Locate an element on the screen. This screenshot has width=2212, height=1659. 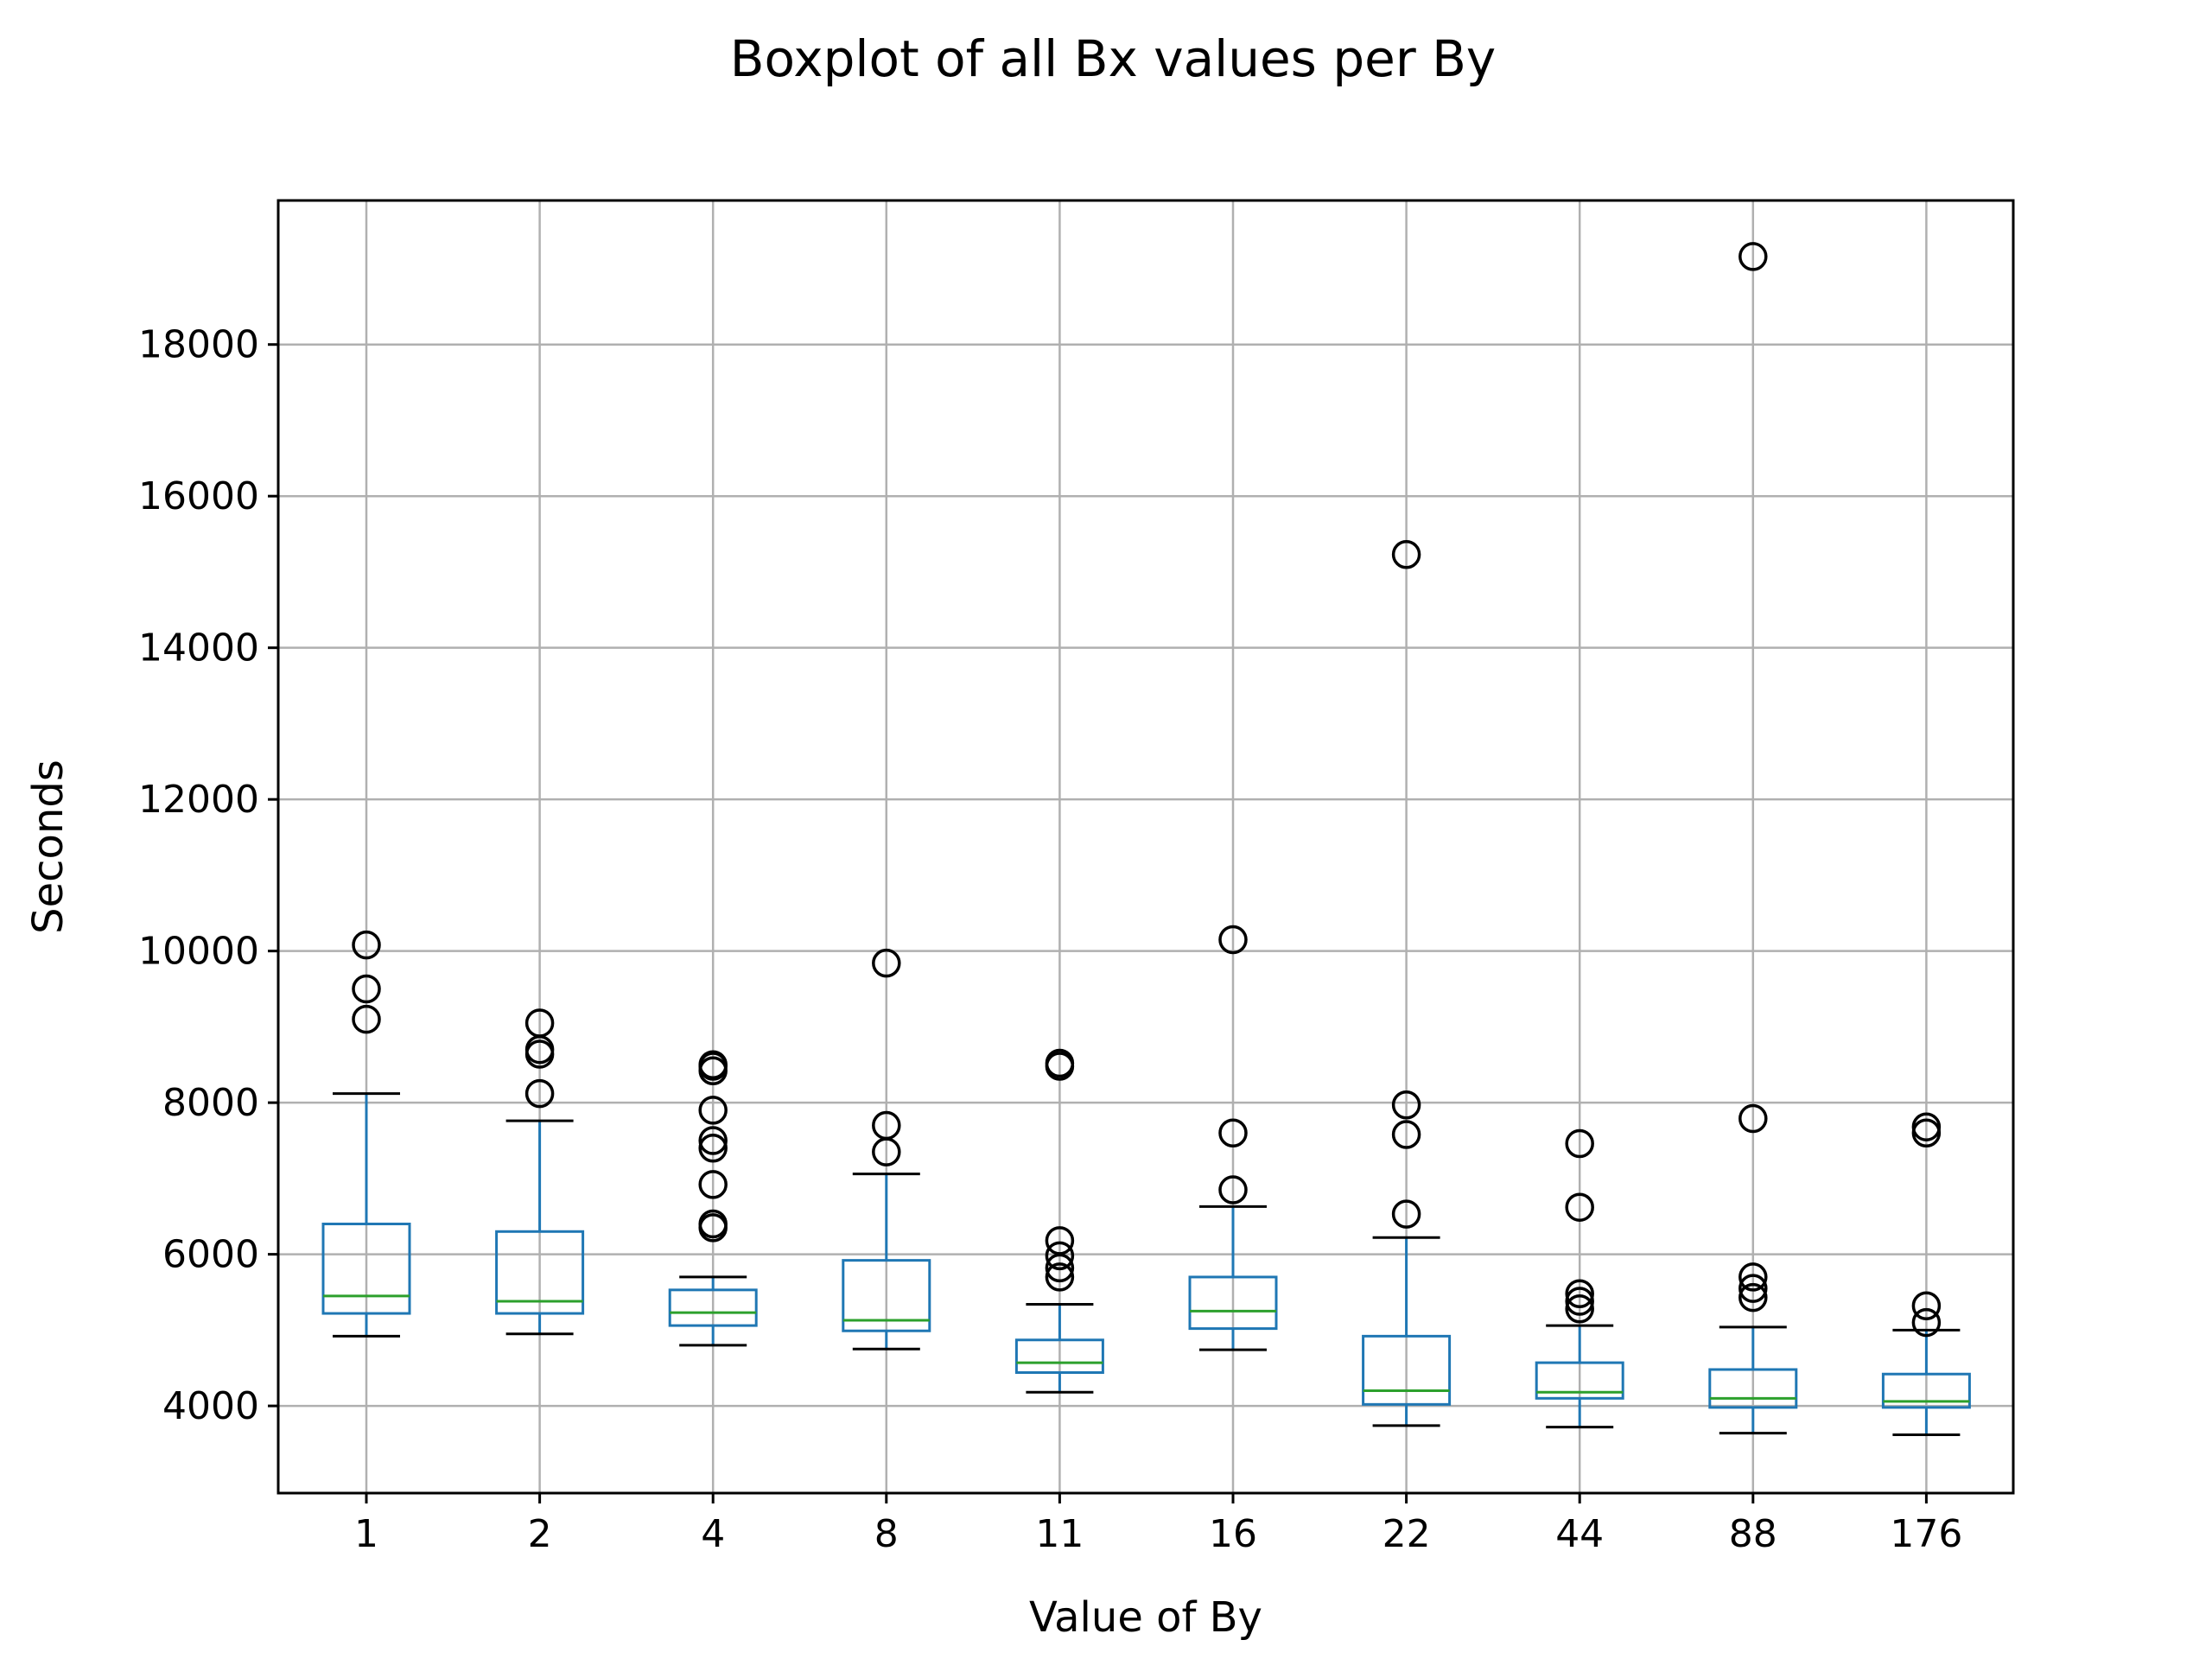
x-tick-label: 176 is located at coordinates (1926, 1534).